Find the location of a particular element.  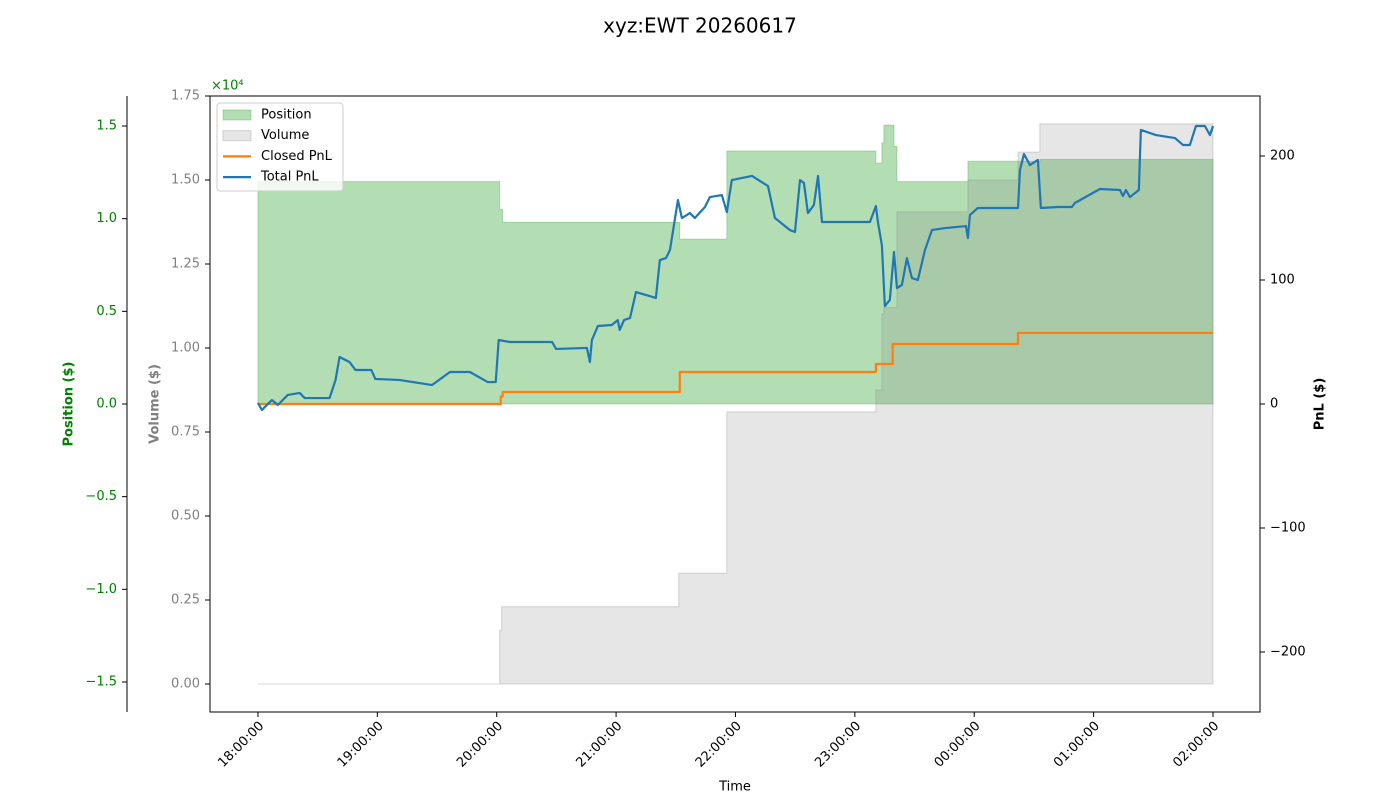

volume-tick-label: 0.75 is located at coordinates (185, 432).